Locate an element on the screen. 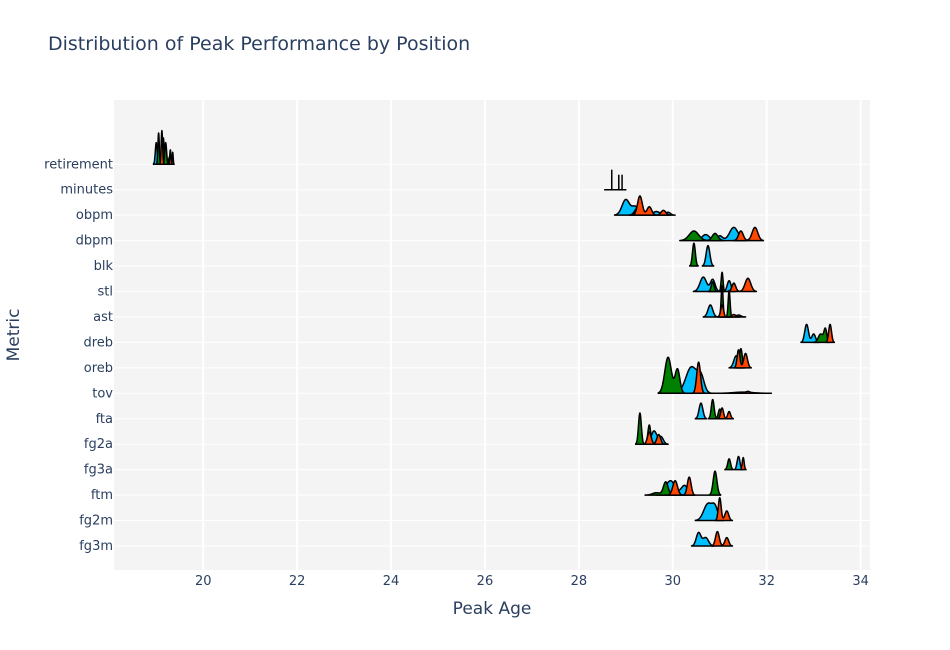  y-tick-label-fg2a: fg2a is located at coordinates (98, 444).